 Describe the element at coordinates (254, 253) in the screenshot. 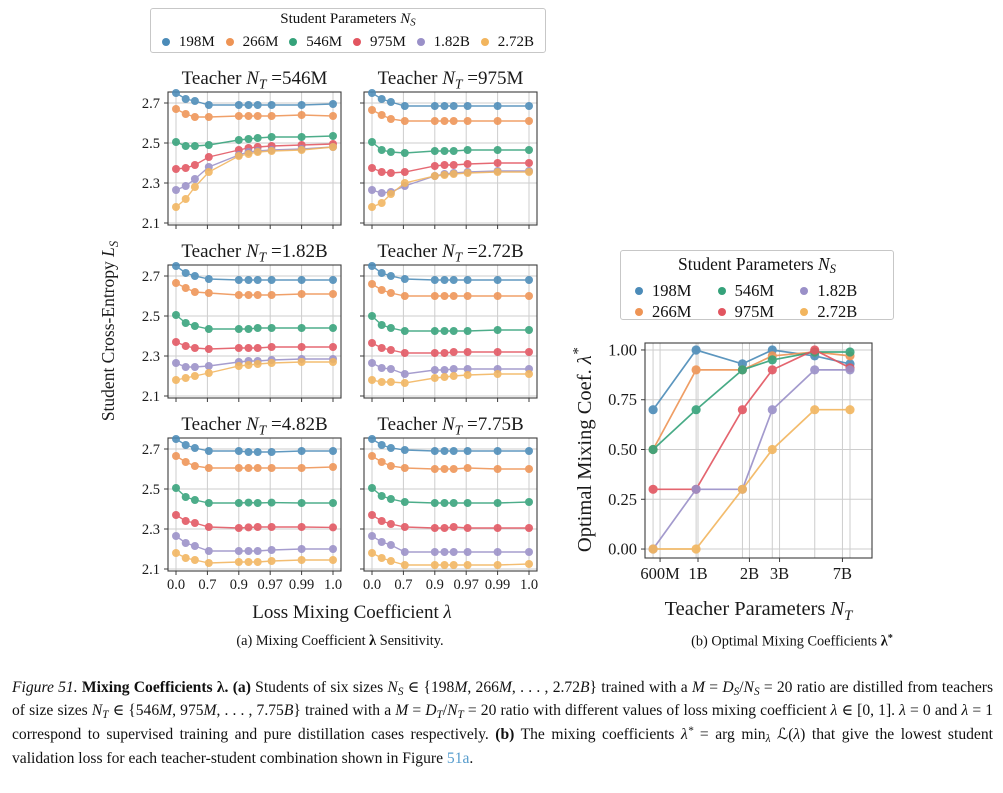

I see `svg-text: Teacher NT =1.82B` at that location.